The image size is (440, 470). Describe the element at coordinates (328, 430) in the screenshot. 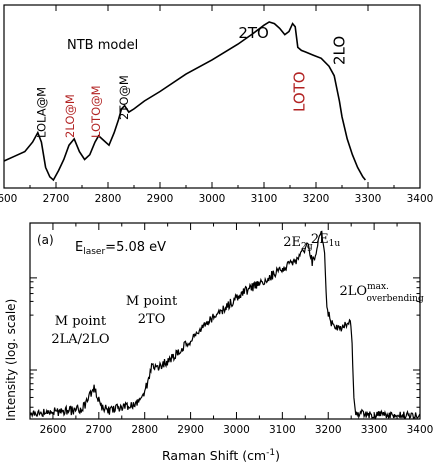

I see `bottom-x-tick-label: 3200` at that location.